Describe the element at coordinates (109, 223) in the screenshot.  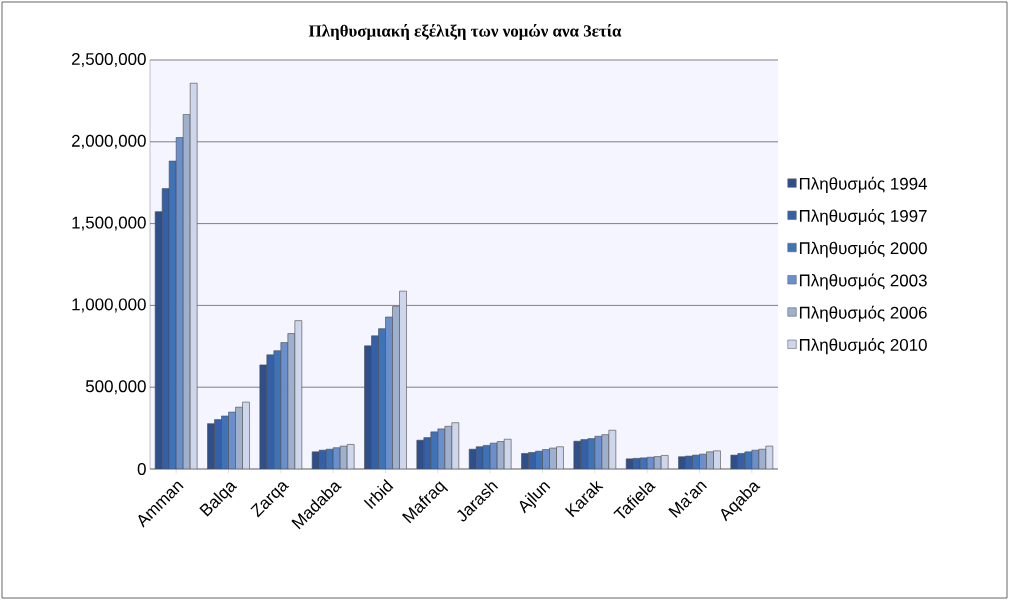
I see `y-tick-label: 1,500,000` at that location.